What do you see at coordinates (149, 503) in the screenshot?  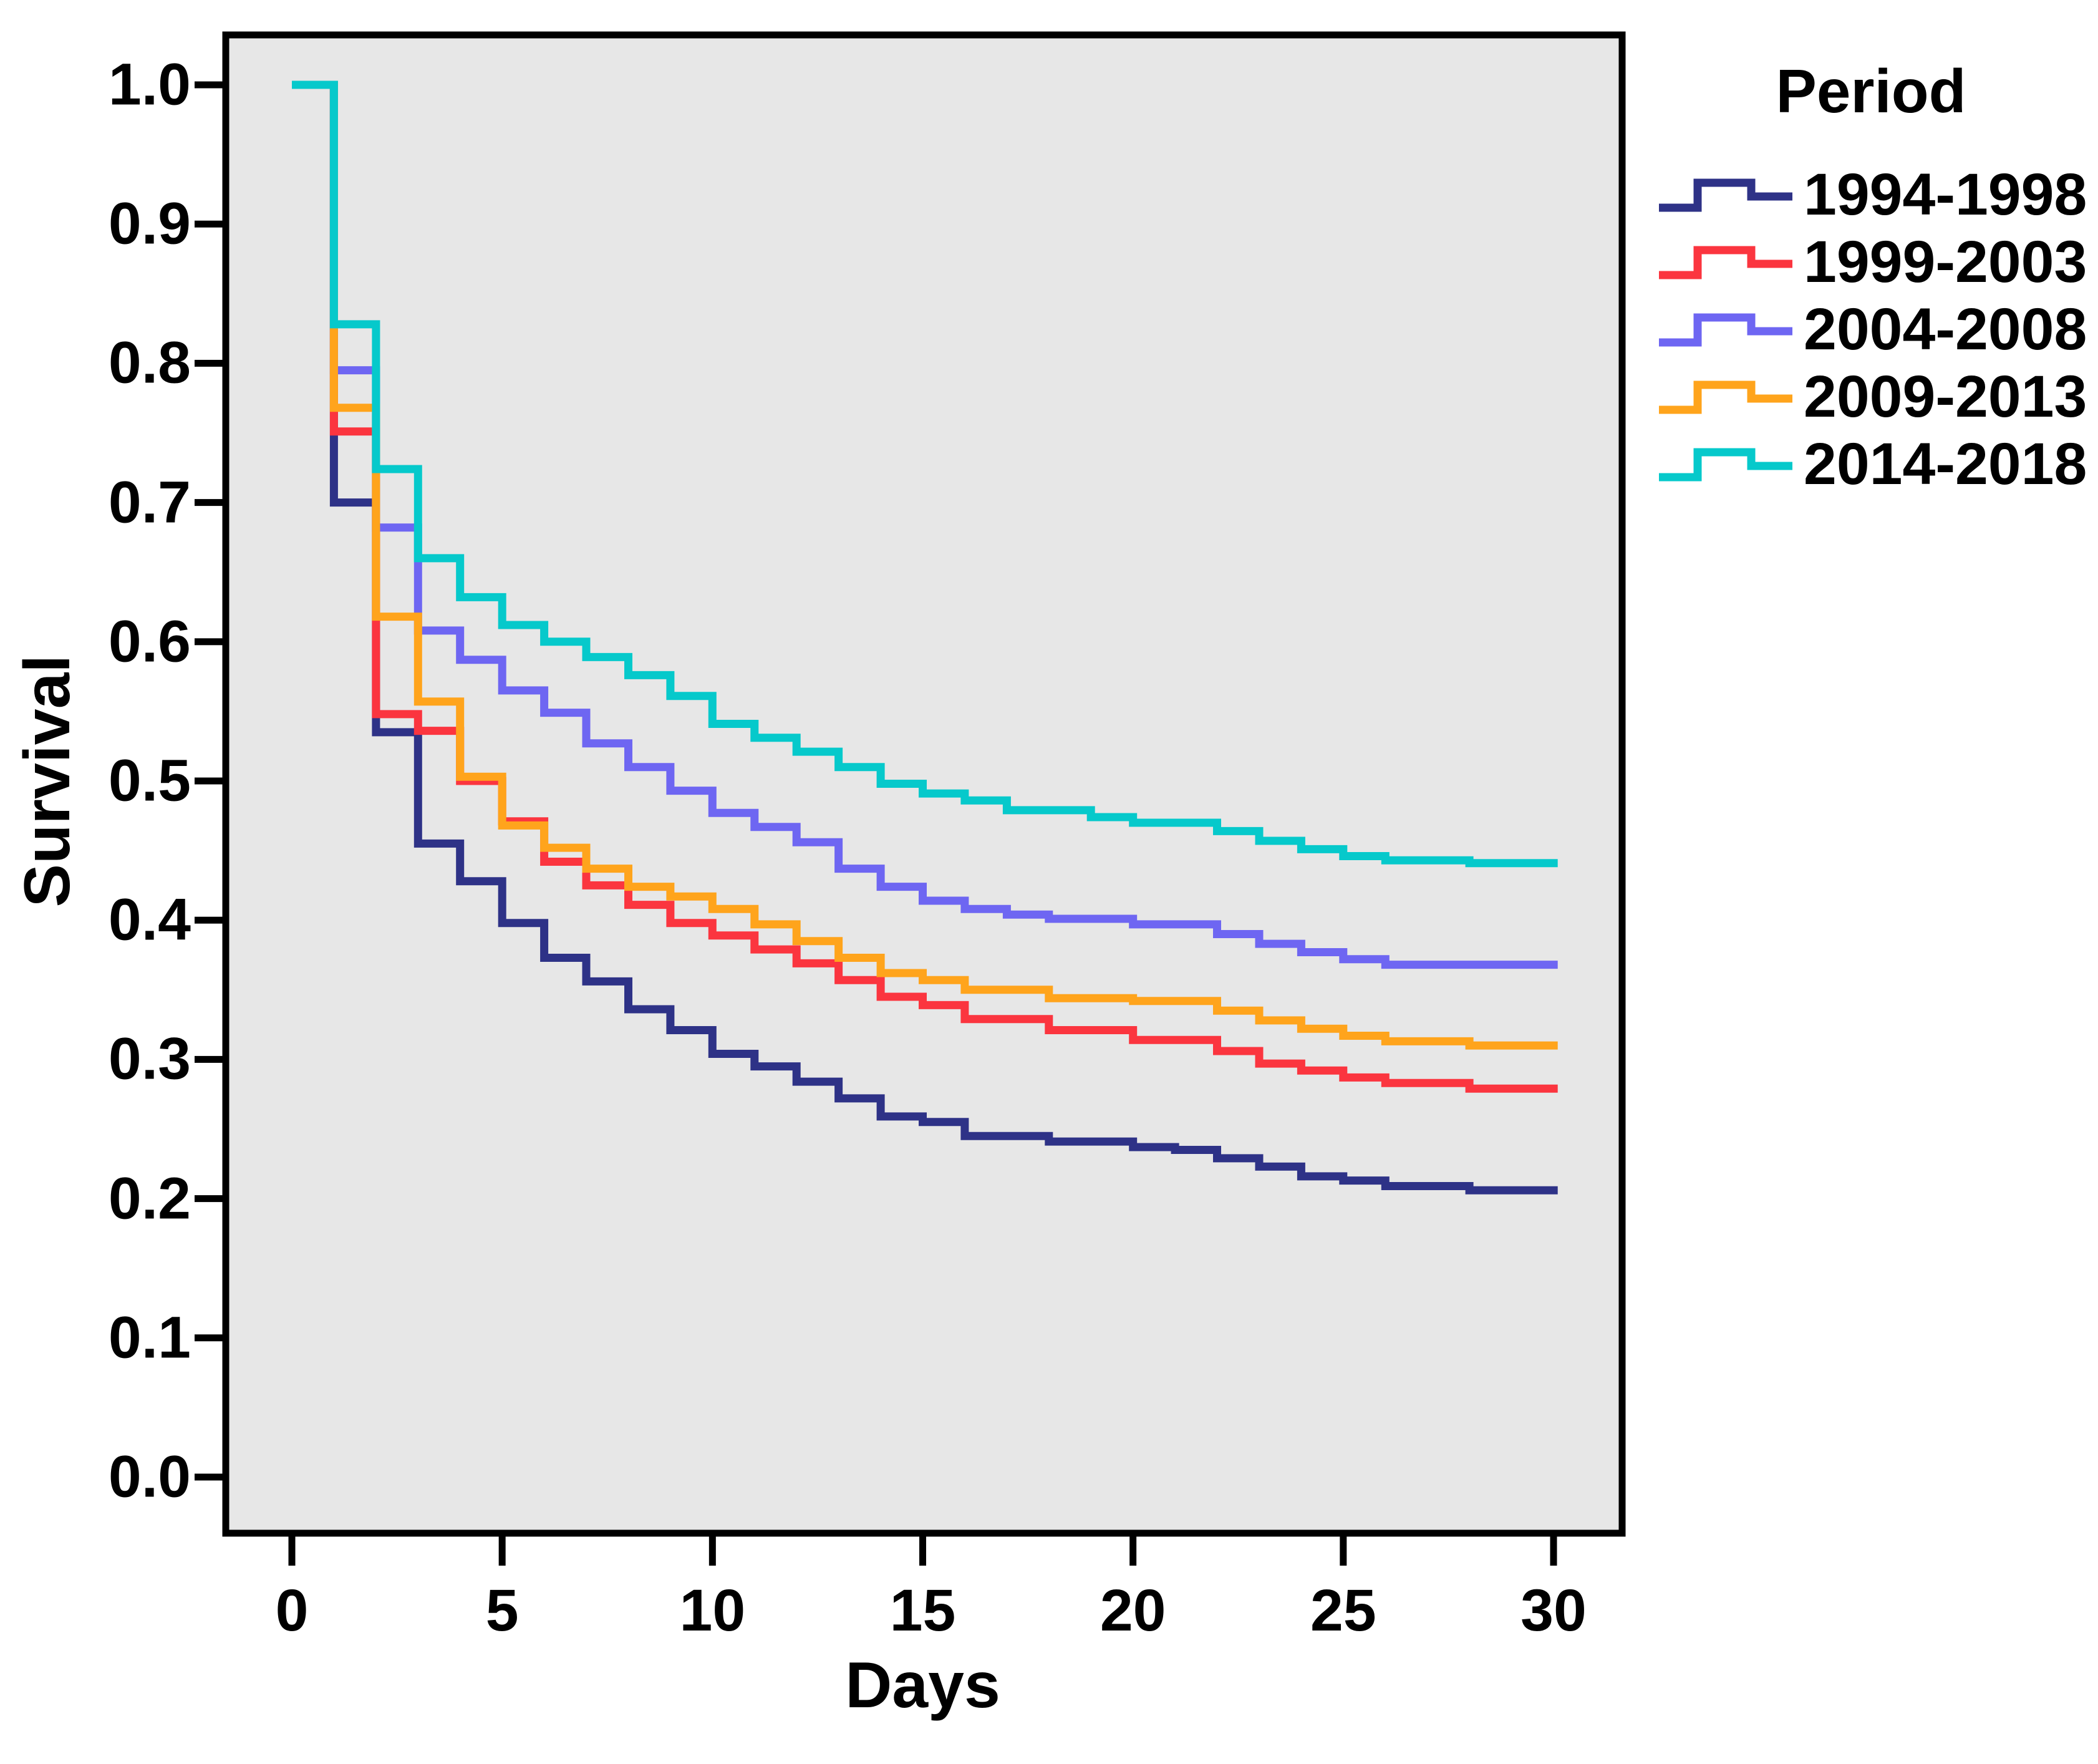 I see `y-axis-tick-label: 0.7` at bounding box center [149, 503].